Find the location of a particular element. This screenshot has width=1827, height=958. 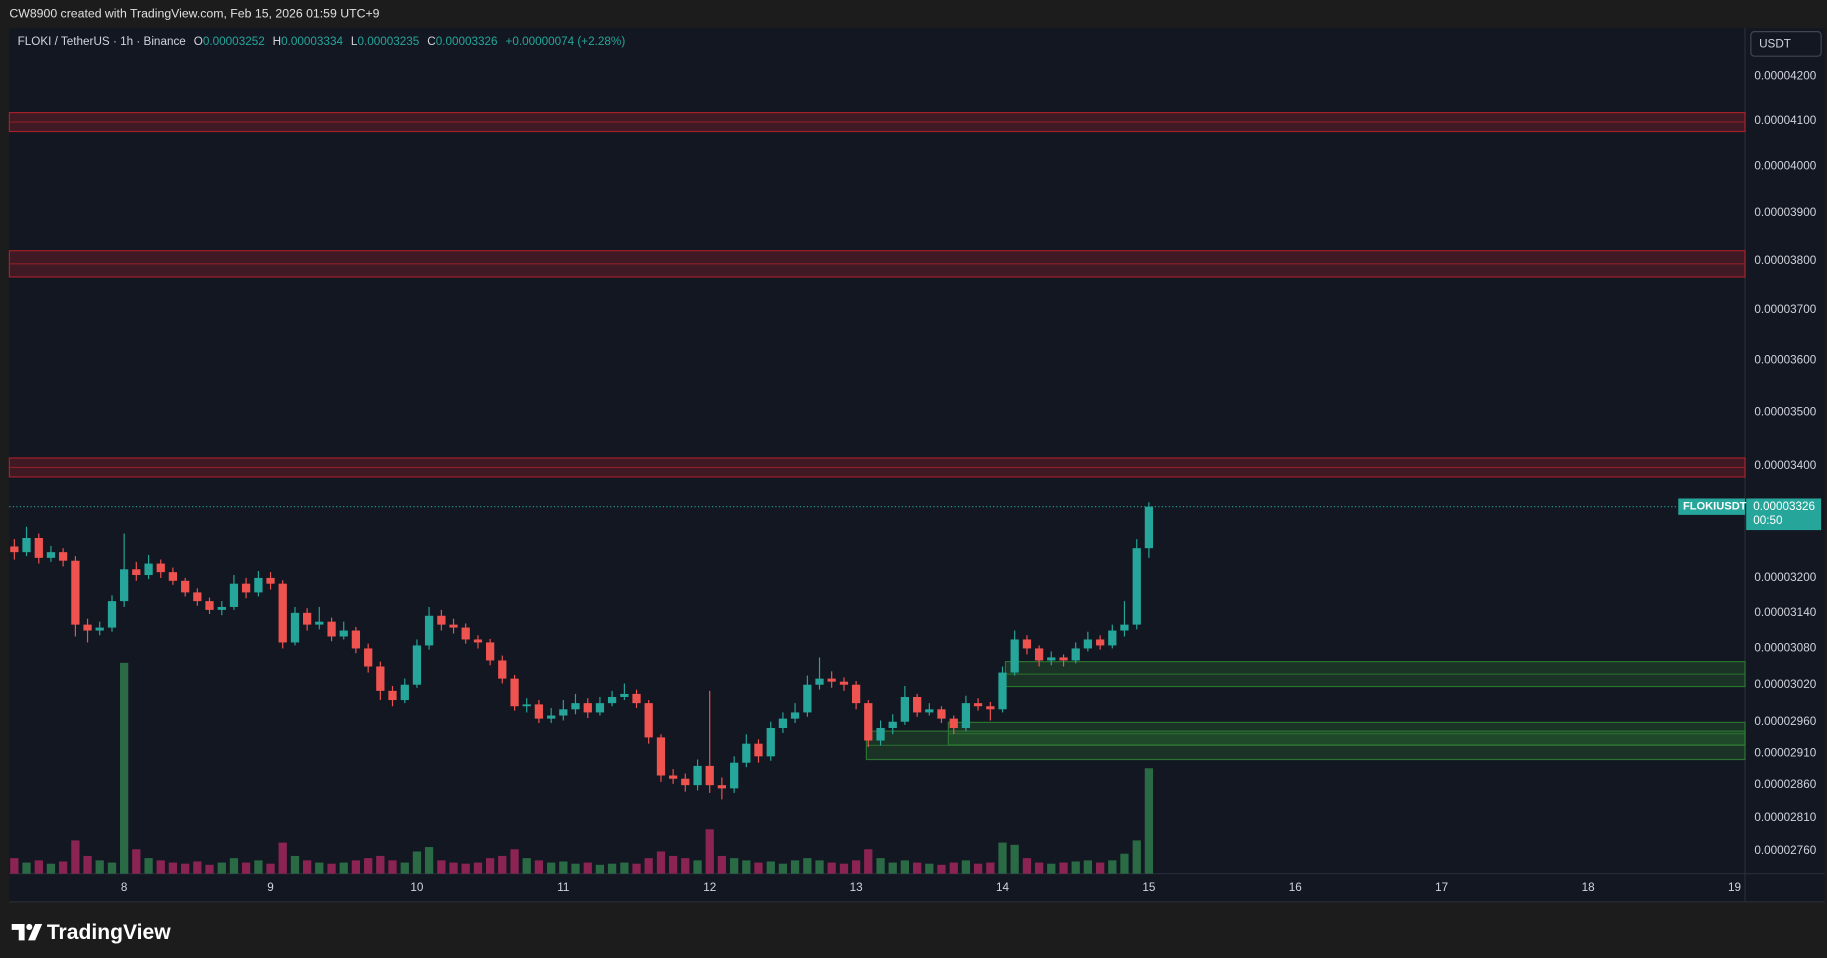

logo-text: TradingView is located at coordinates (109, 932).